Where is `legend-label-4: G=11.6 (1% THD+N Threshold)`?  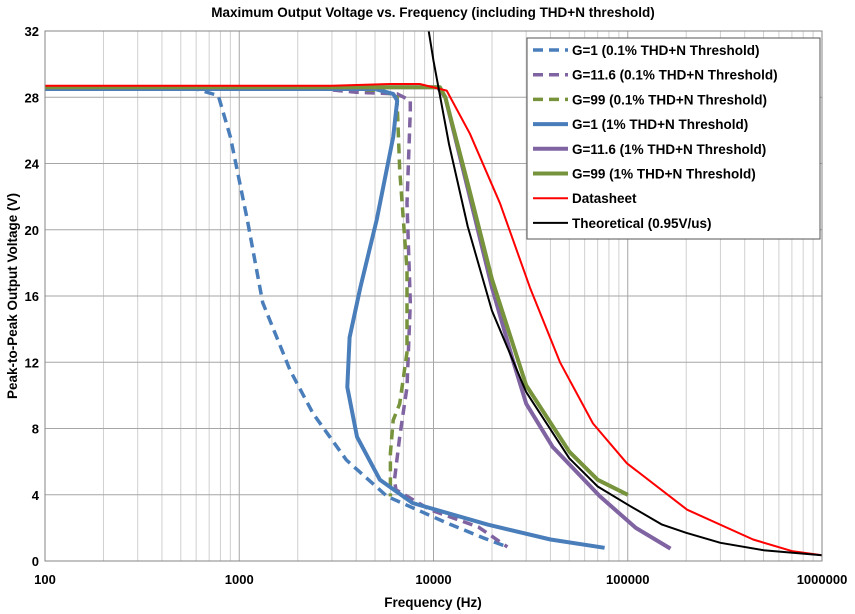
legend-label-4: G=11.6 (1% THD+N Threshold) is located at coordinates (669, 149).